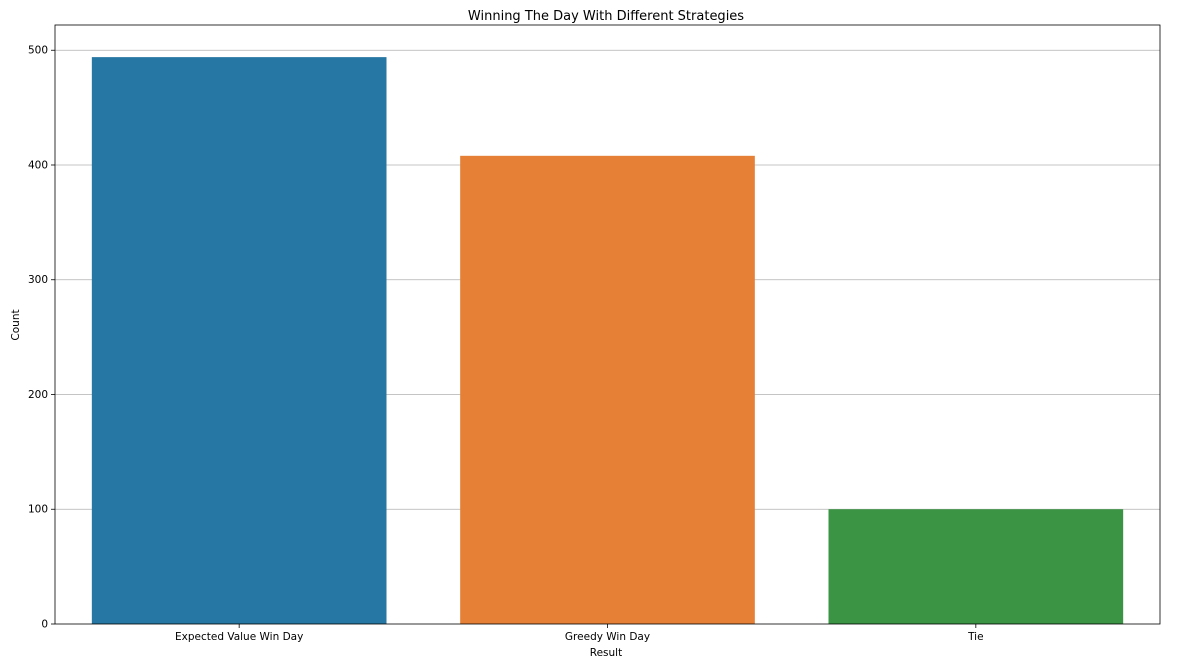  Describe the element at coordinates (976, 566) in the screenshot. I see `bar` at that location.